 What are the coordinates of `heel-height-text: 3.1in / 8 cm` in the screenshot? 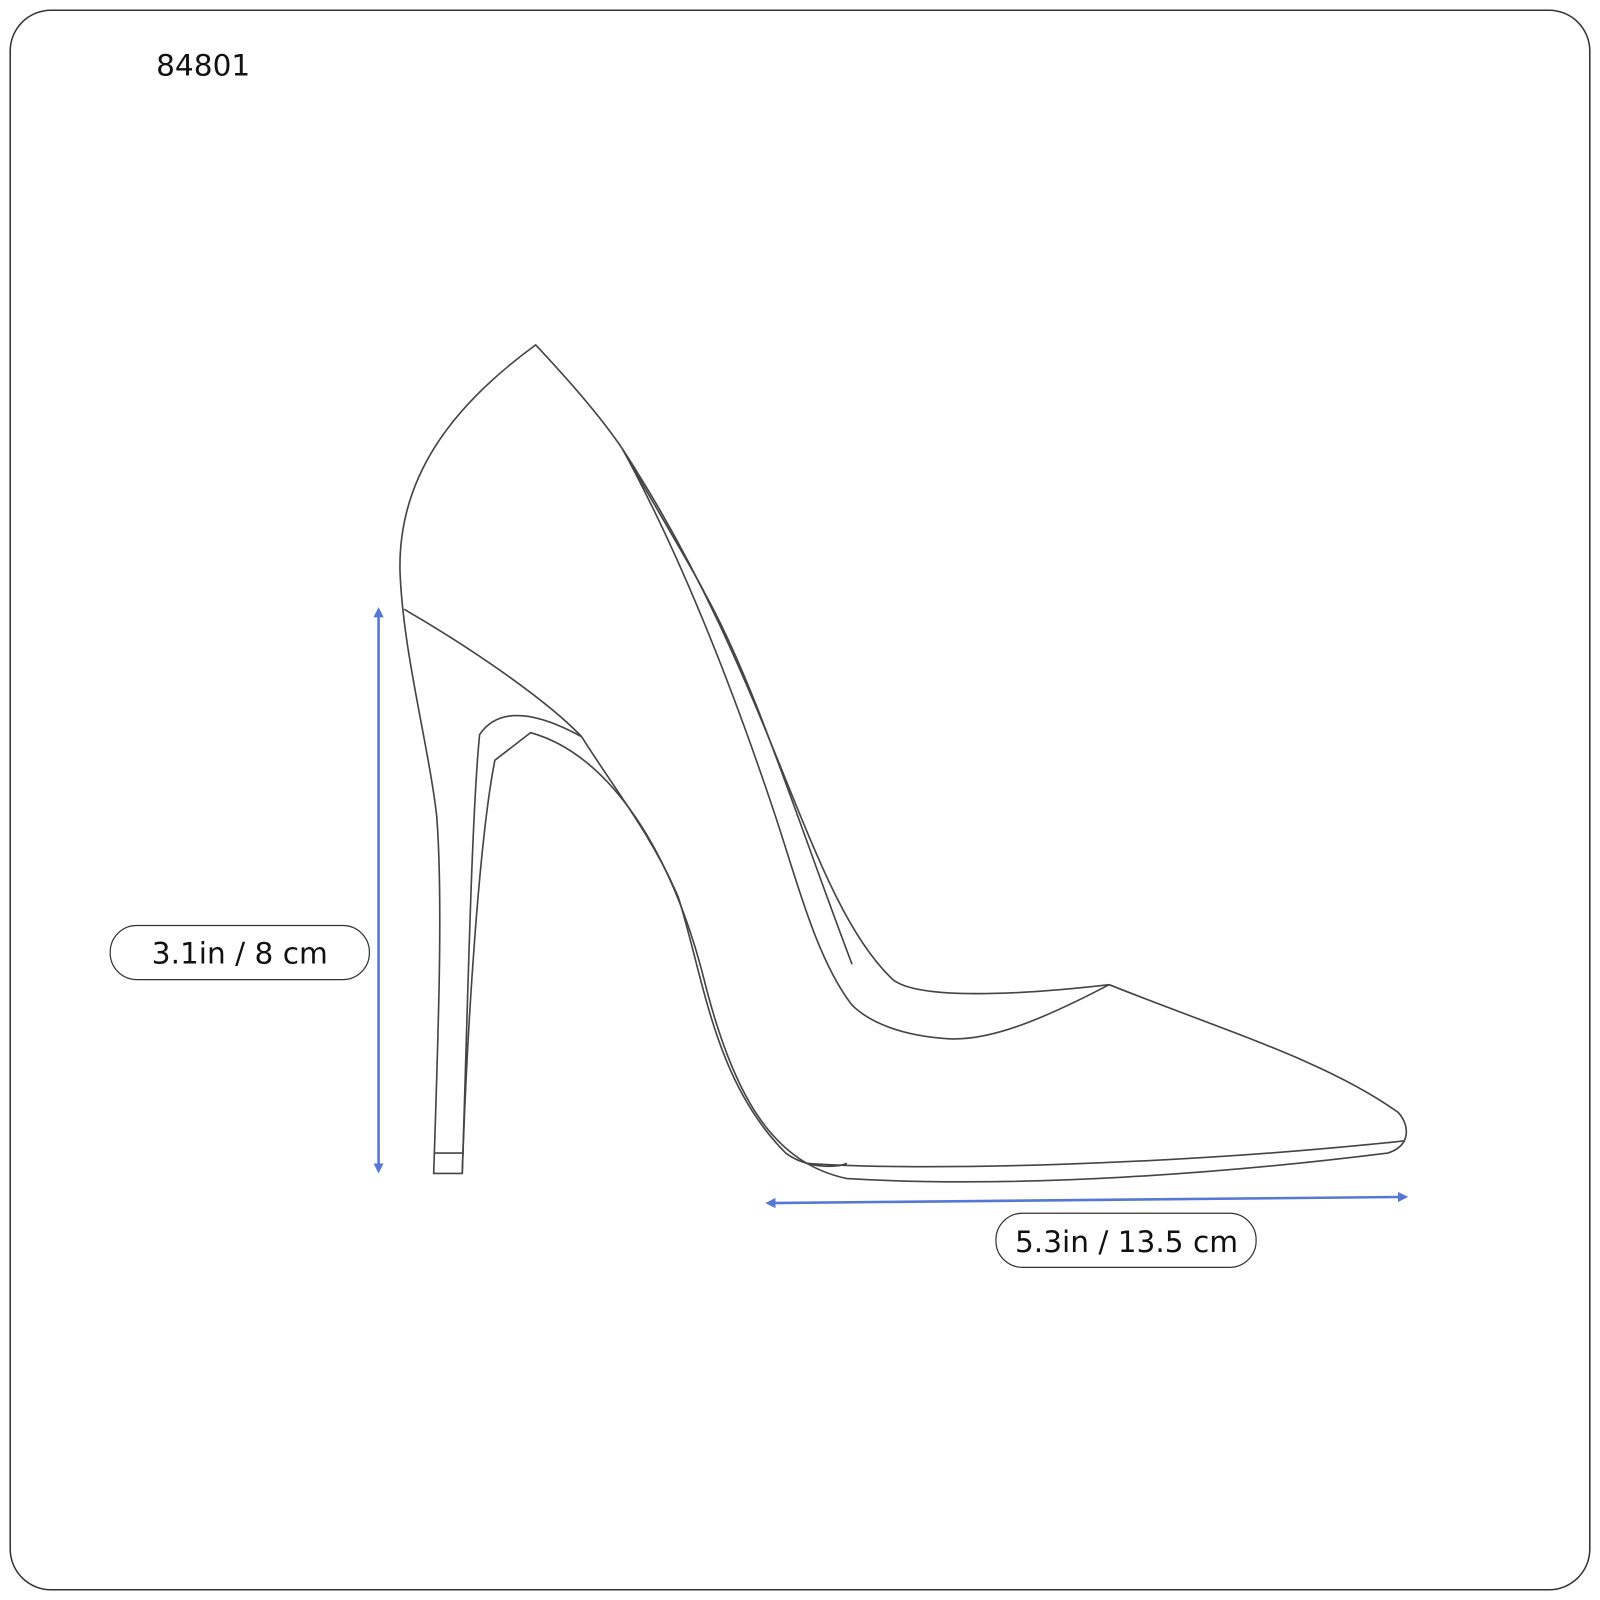 It's located at (240, 953).